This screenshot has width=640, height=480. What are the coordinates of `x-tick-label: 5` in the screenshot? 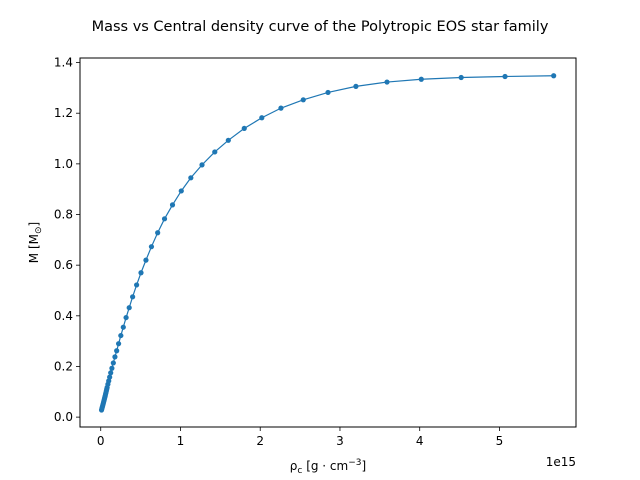 It's located at (500, 441).